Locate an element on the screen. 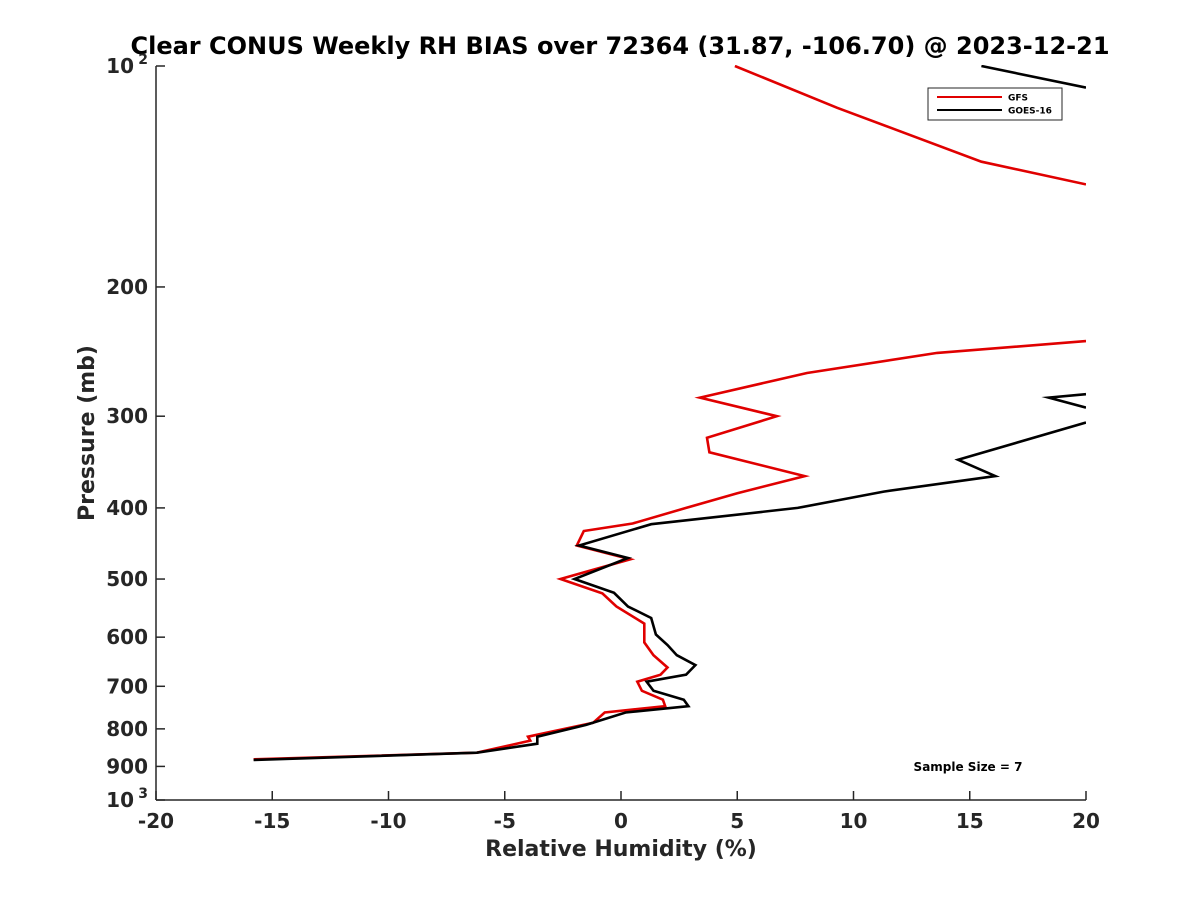 This screenshot has width=1200, height=900. y-tick-label: 10 2 is located at coordinates (127, 65).